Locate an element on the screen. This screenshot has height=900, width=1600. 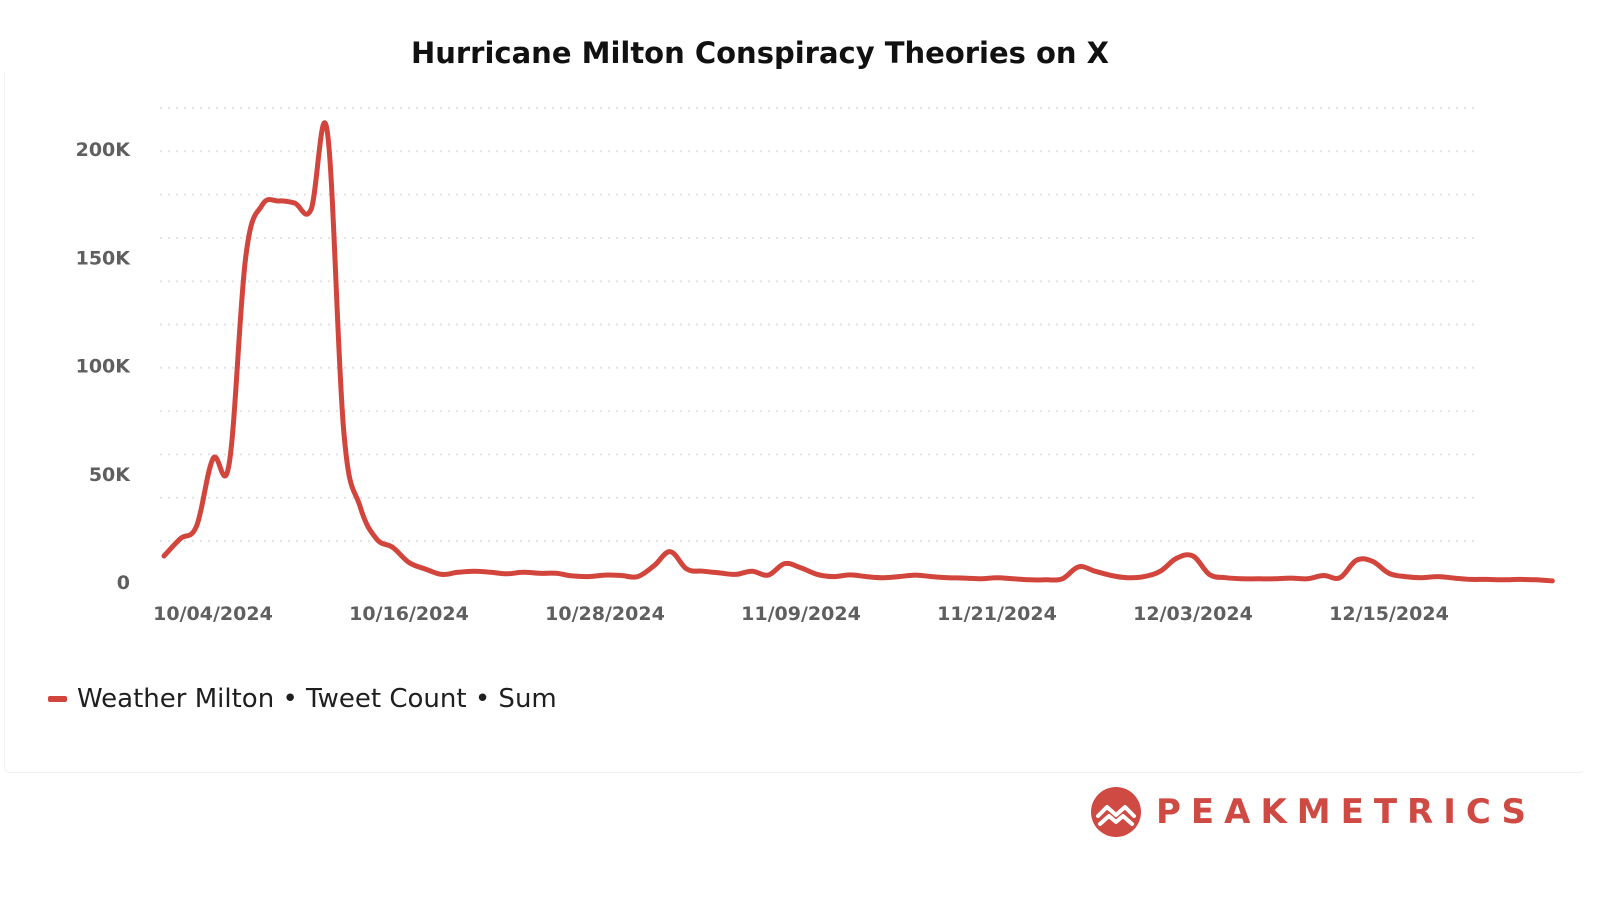
x-tick-label: 10/04/2024 is located at coordinates (213, 614).